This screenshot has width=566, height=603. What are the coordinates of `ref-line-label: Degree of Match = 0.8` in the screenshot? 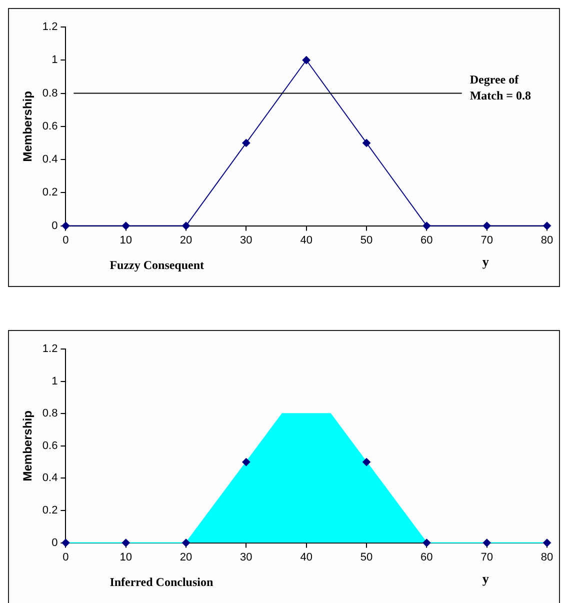 It's located at (501, 87).